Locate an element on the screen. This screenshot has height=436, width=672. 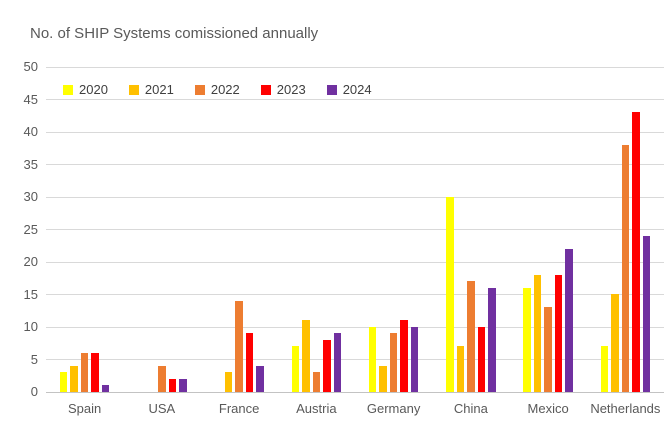
legend-item-2023: 2023 is located at coordinates (283, 89).